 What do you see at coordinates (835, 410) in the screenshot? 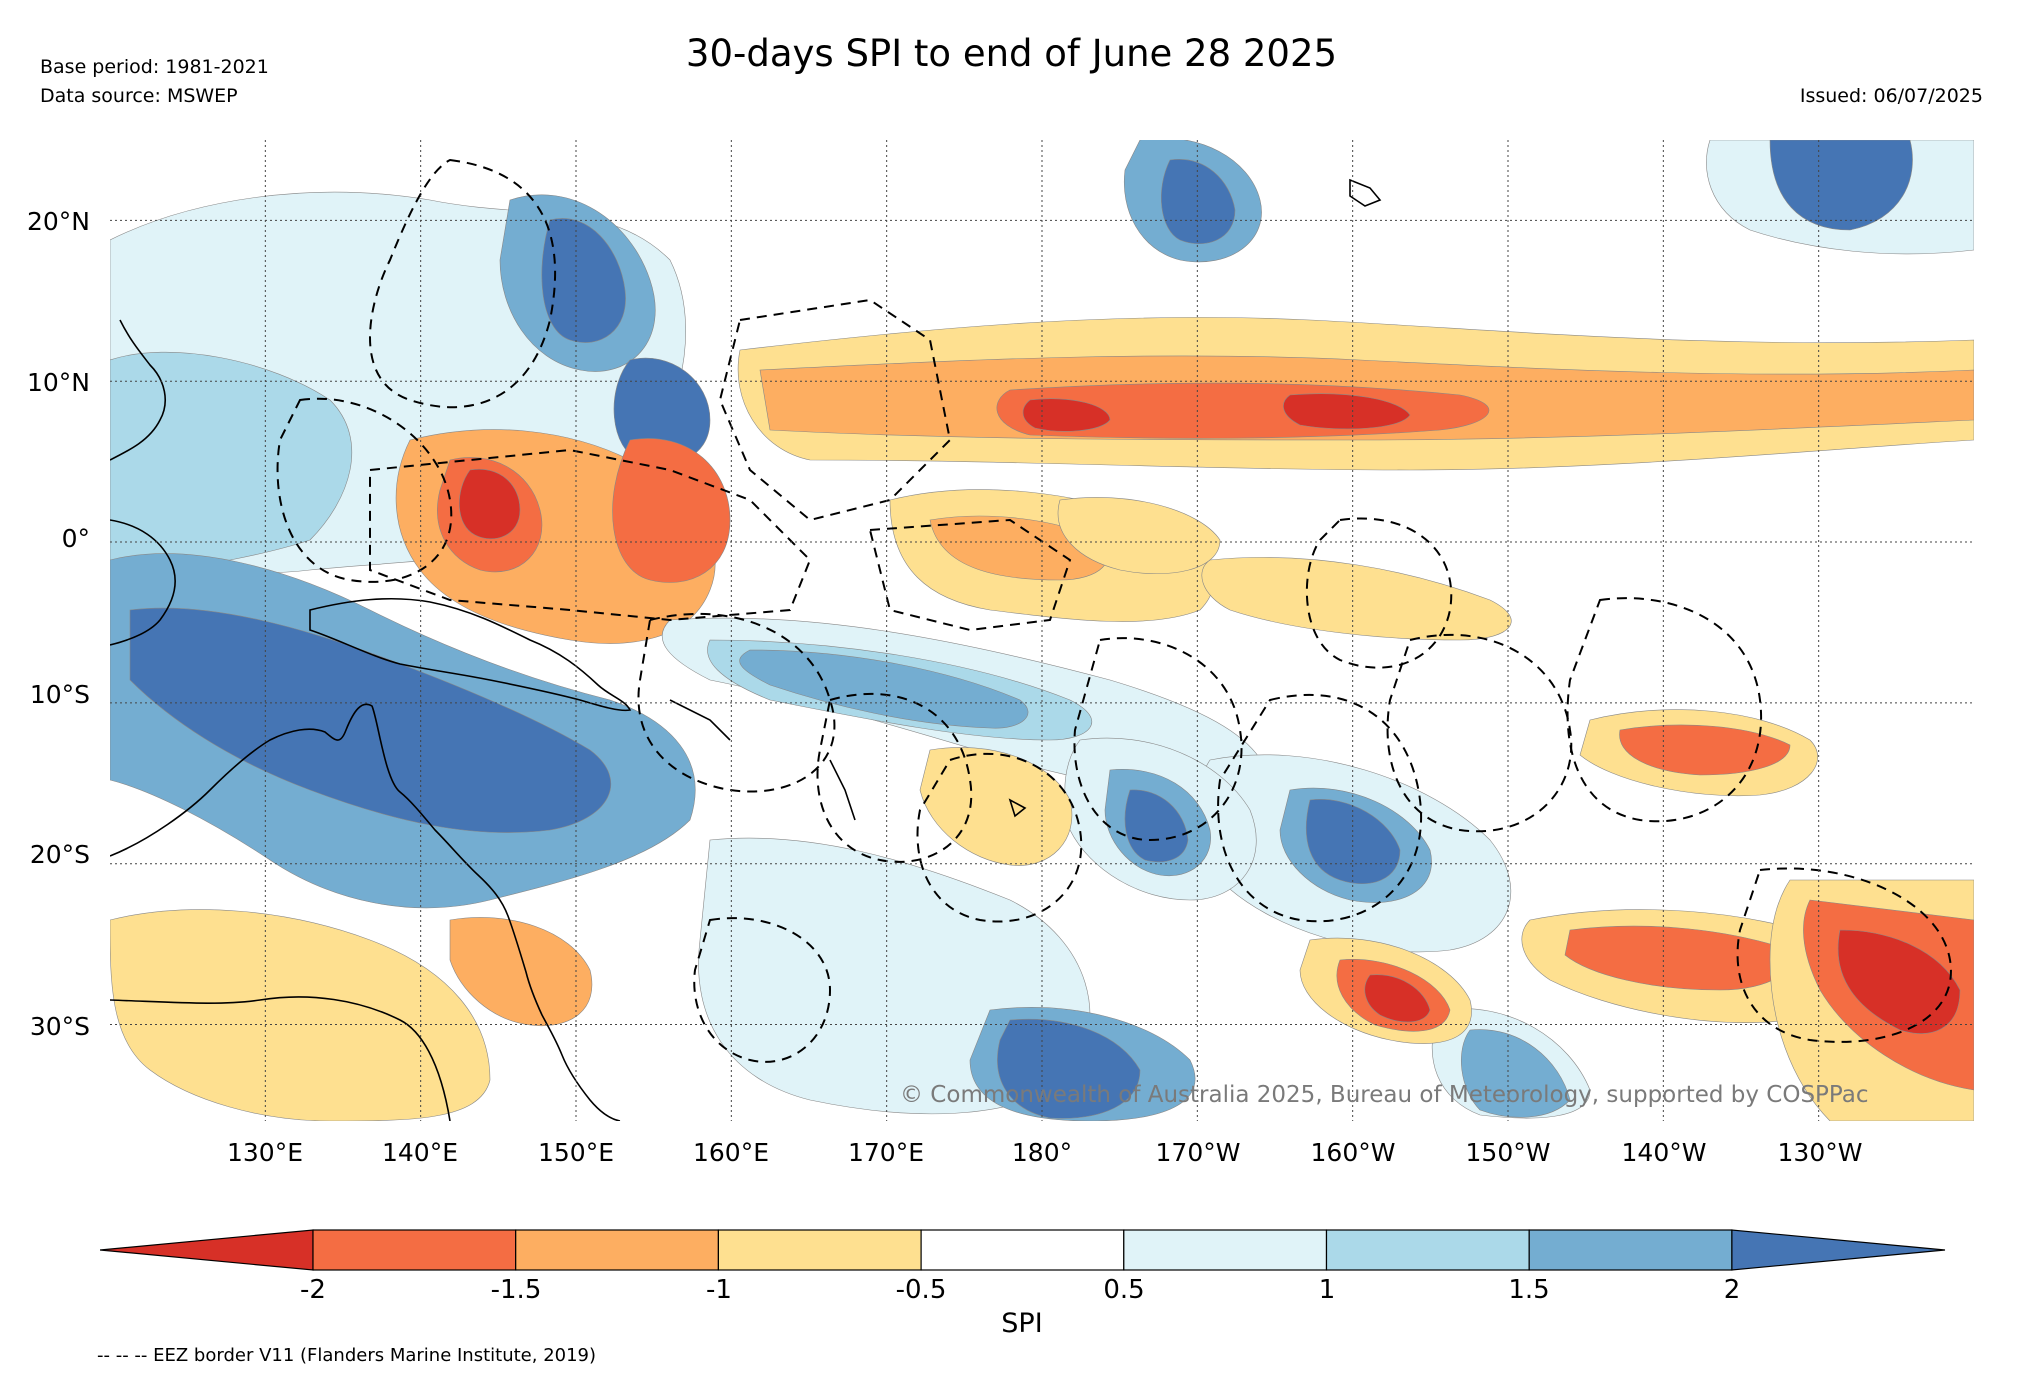
I see `eez-marshall` at bounding box center [835, 410].